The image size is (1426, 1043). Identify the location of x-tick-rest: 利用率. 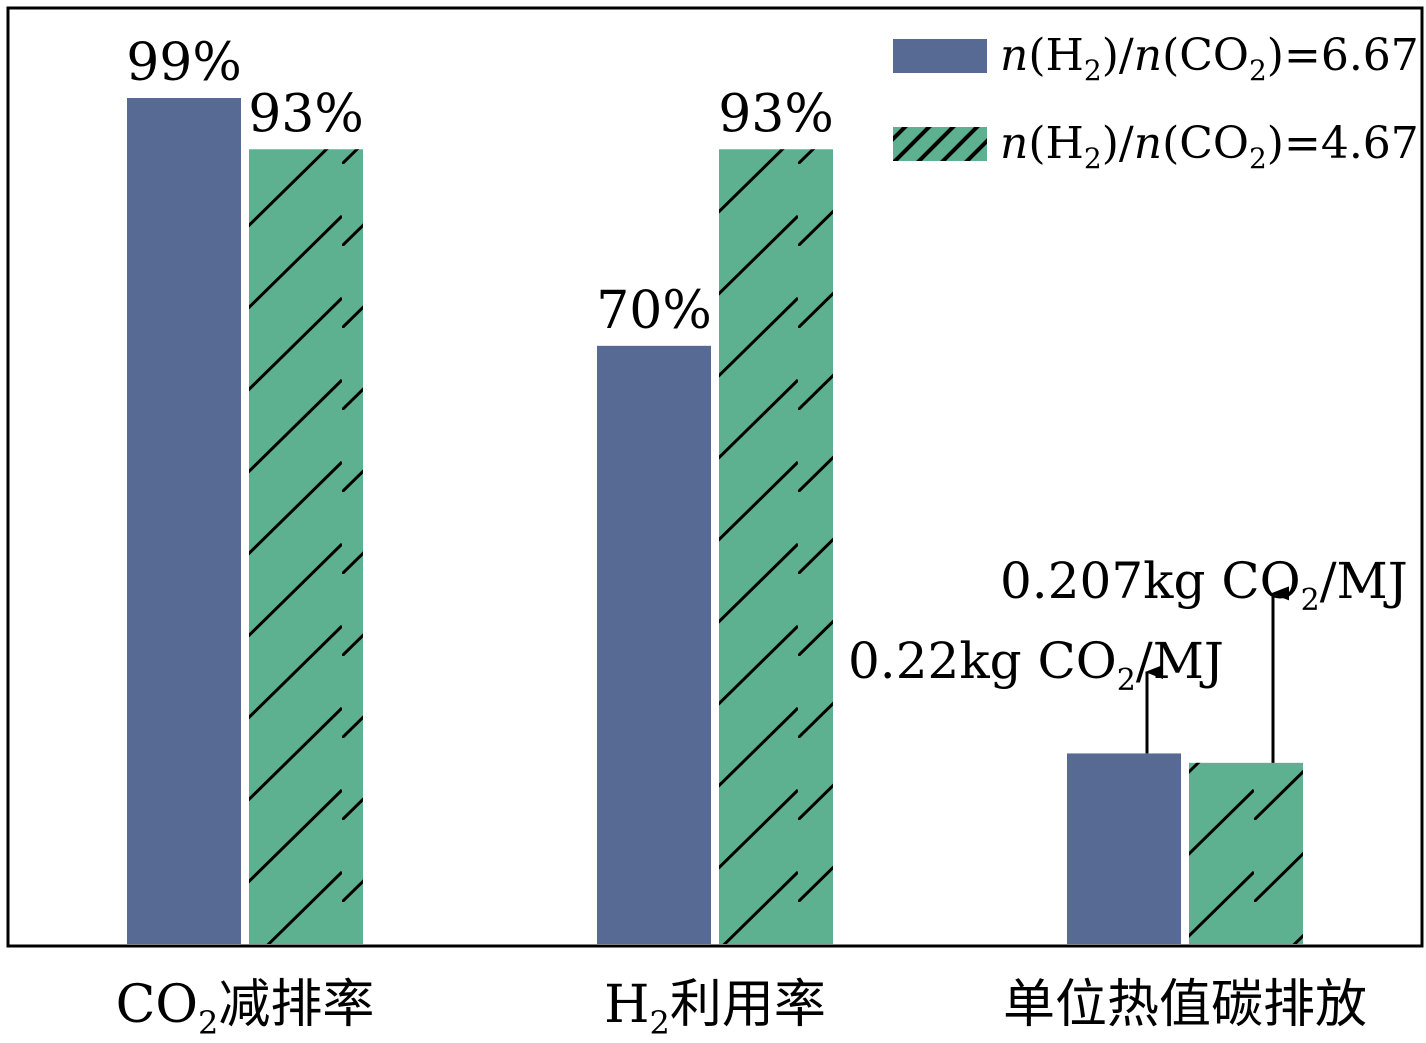
(748, 1005).